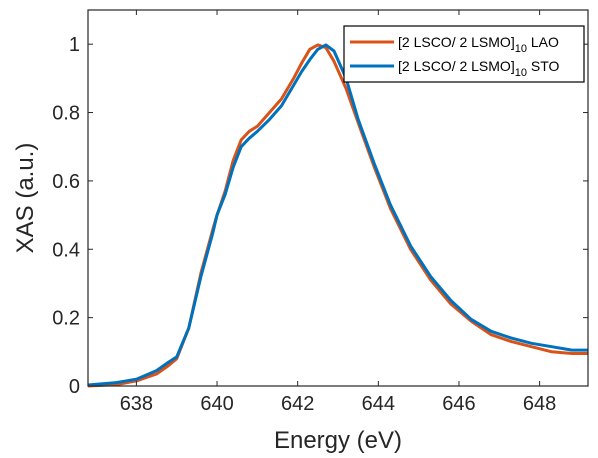  Describe the element at coordinates (456, 42) in the screenshot. I see `legend-label-lao-main: [2 LSCO/ 2 LSMO]` at that location.